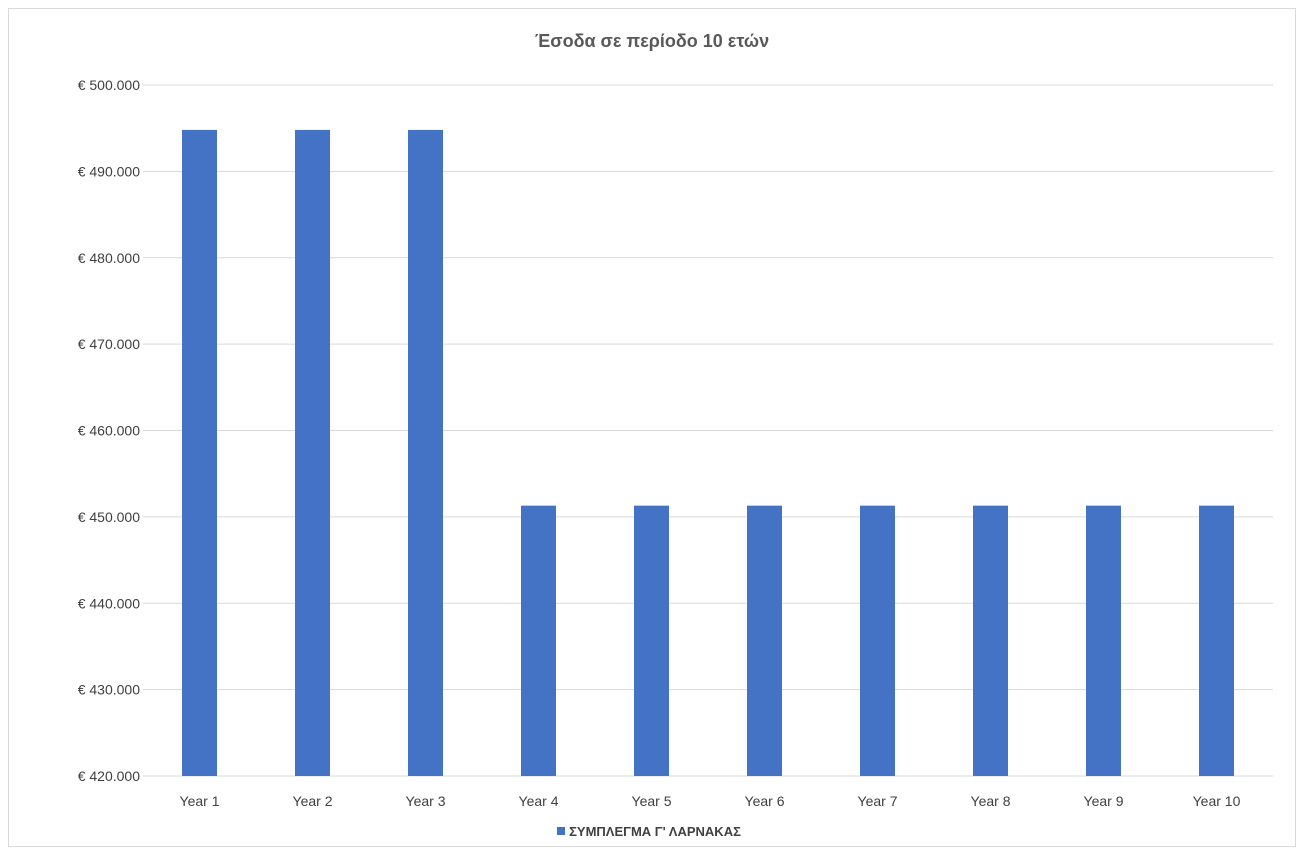  What do you see at coordinates (109, 171) in the screenshot?
I see `y-tick-label: € 490.000` at bounding box center [109, 171].